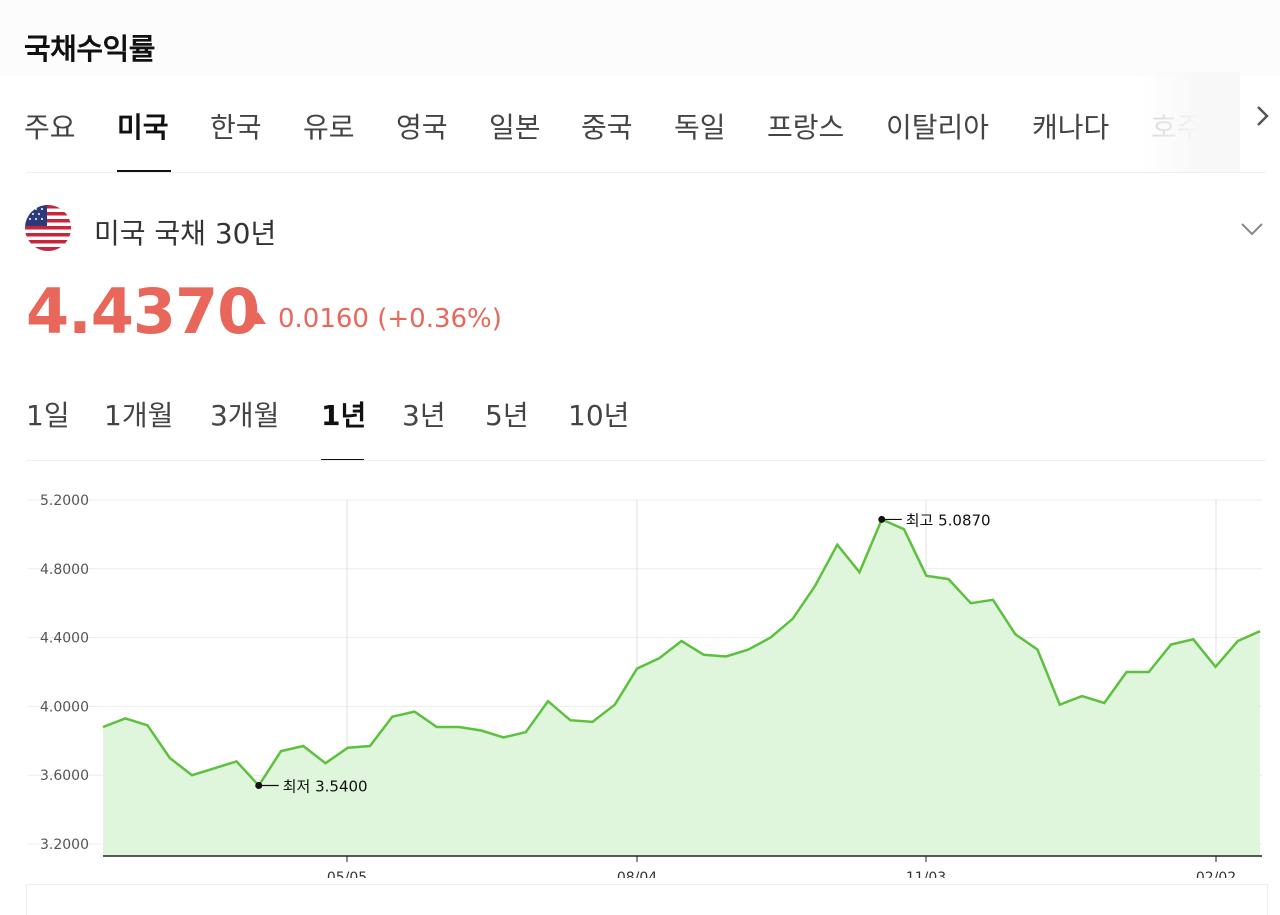 This screenshot has height=915, width=1280. What do you see at coordinates (50, 127) in the screenshot?
I see `tab-major: 주요` at bounding box center [50, 127].